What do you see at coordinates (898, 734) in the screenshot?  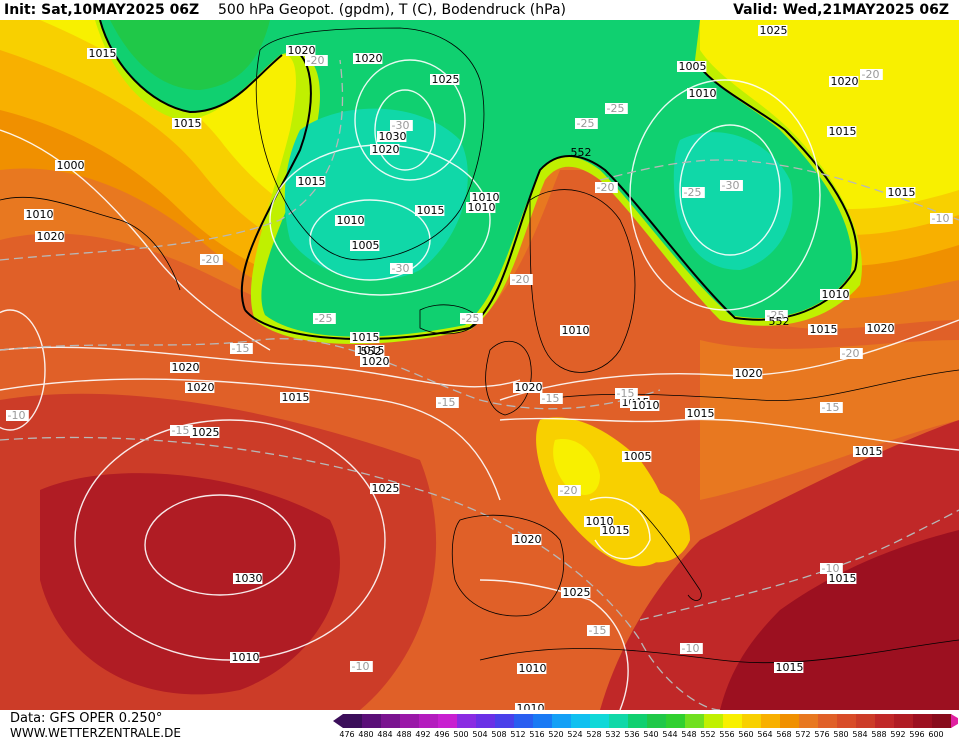 I see `colorbar-tick-label: 592` at bounding box center [898, 734].